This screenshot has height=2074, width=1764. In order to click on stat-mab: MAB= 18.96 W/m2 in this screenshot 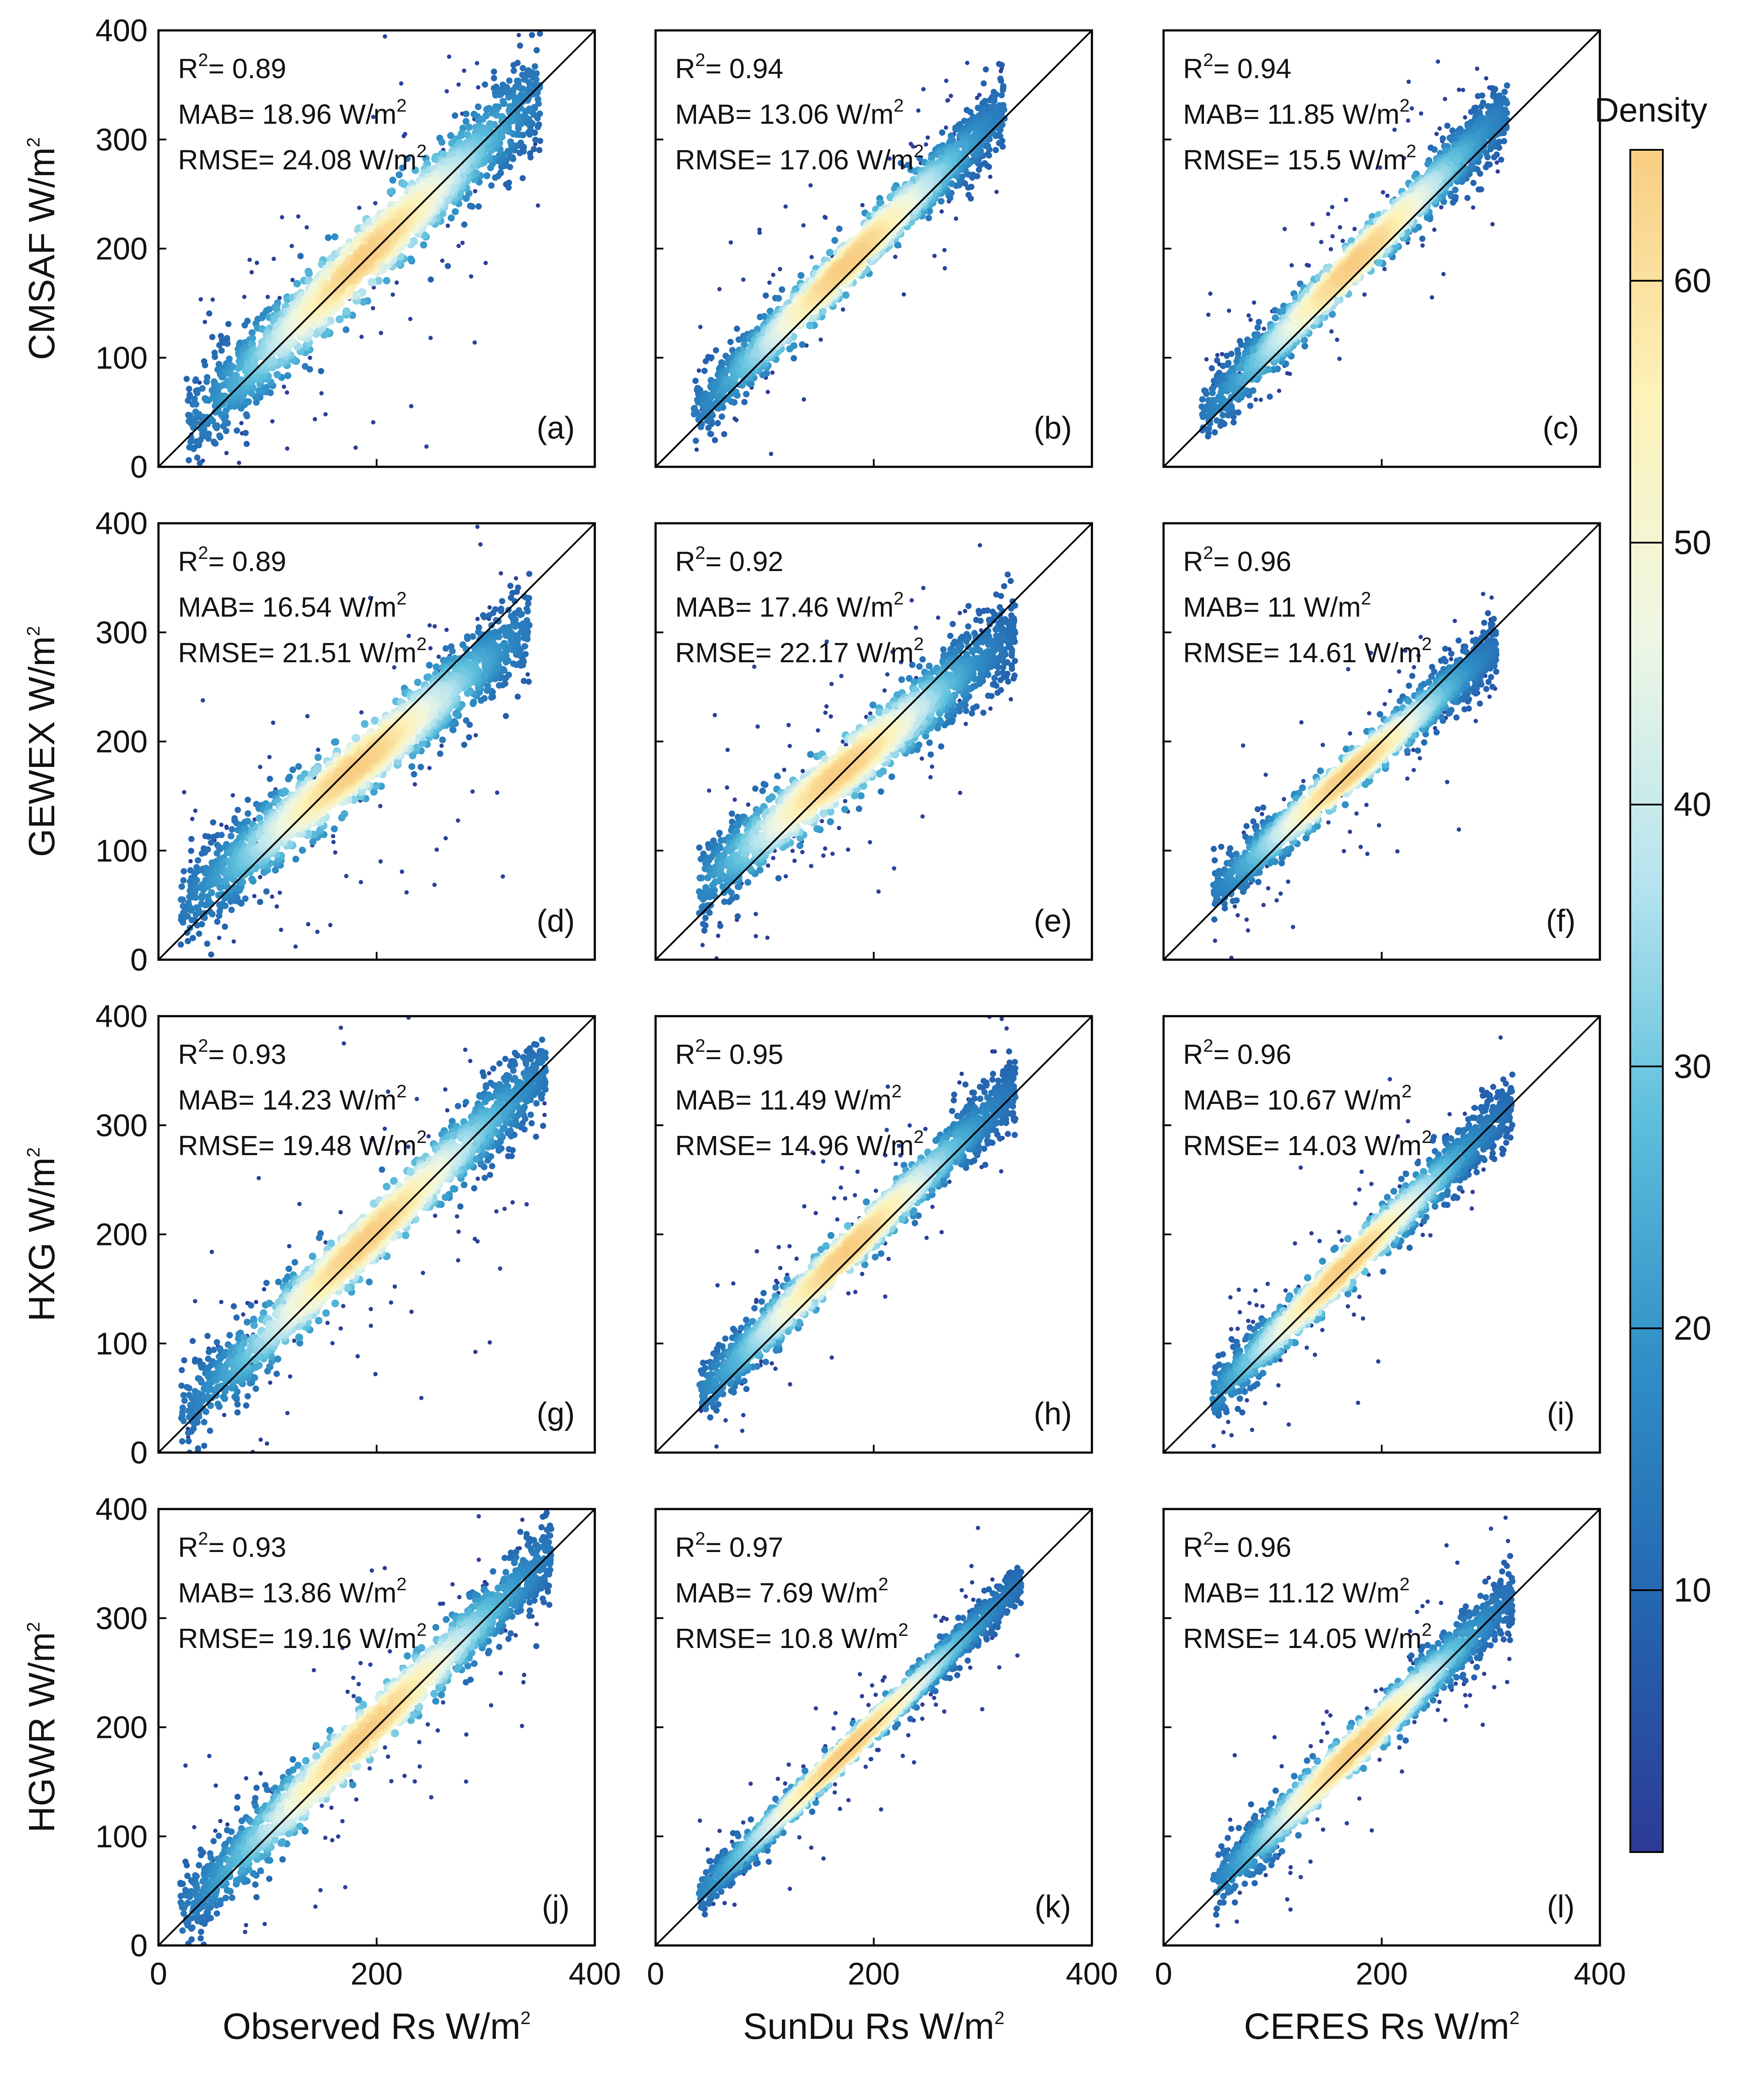, I will do `click(292, 112)`.